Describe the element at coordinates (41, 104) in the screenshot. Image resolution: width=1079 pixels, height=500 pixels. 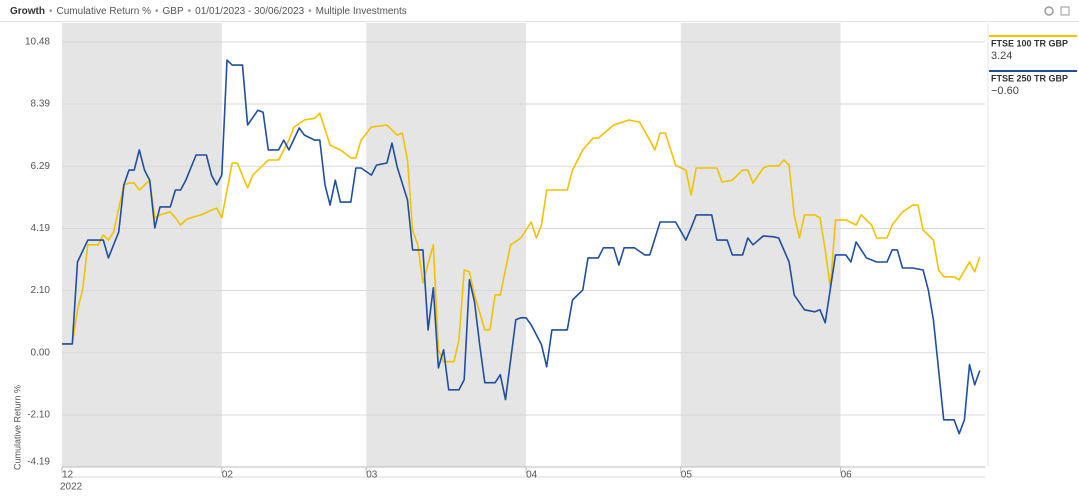
I see `y-tick-label: 8.39` at that location.